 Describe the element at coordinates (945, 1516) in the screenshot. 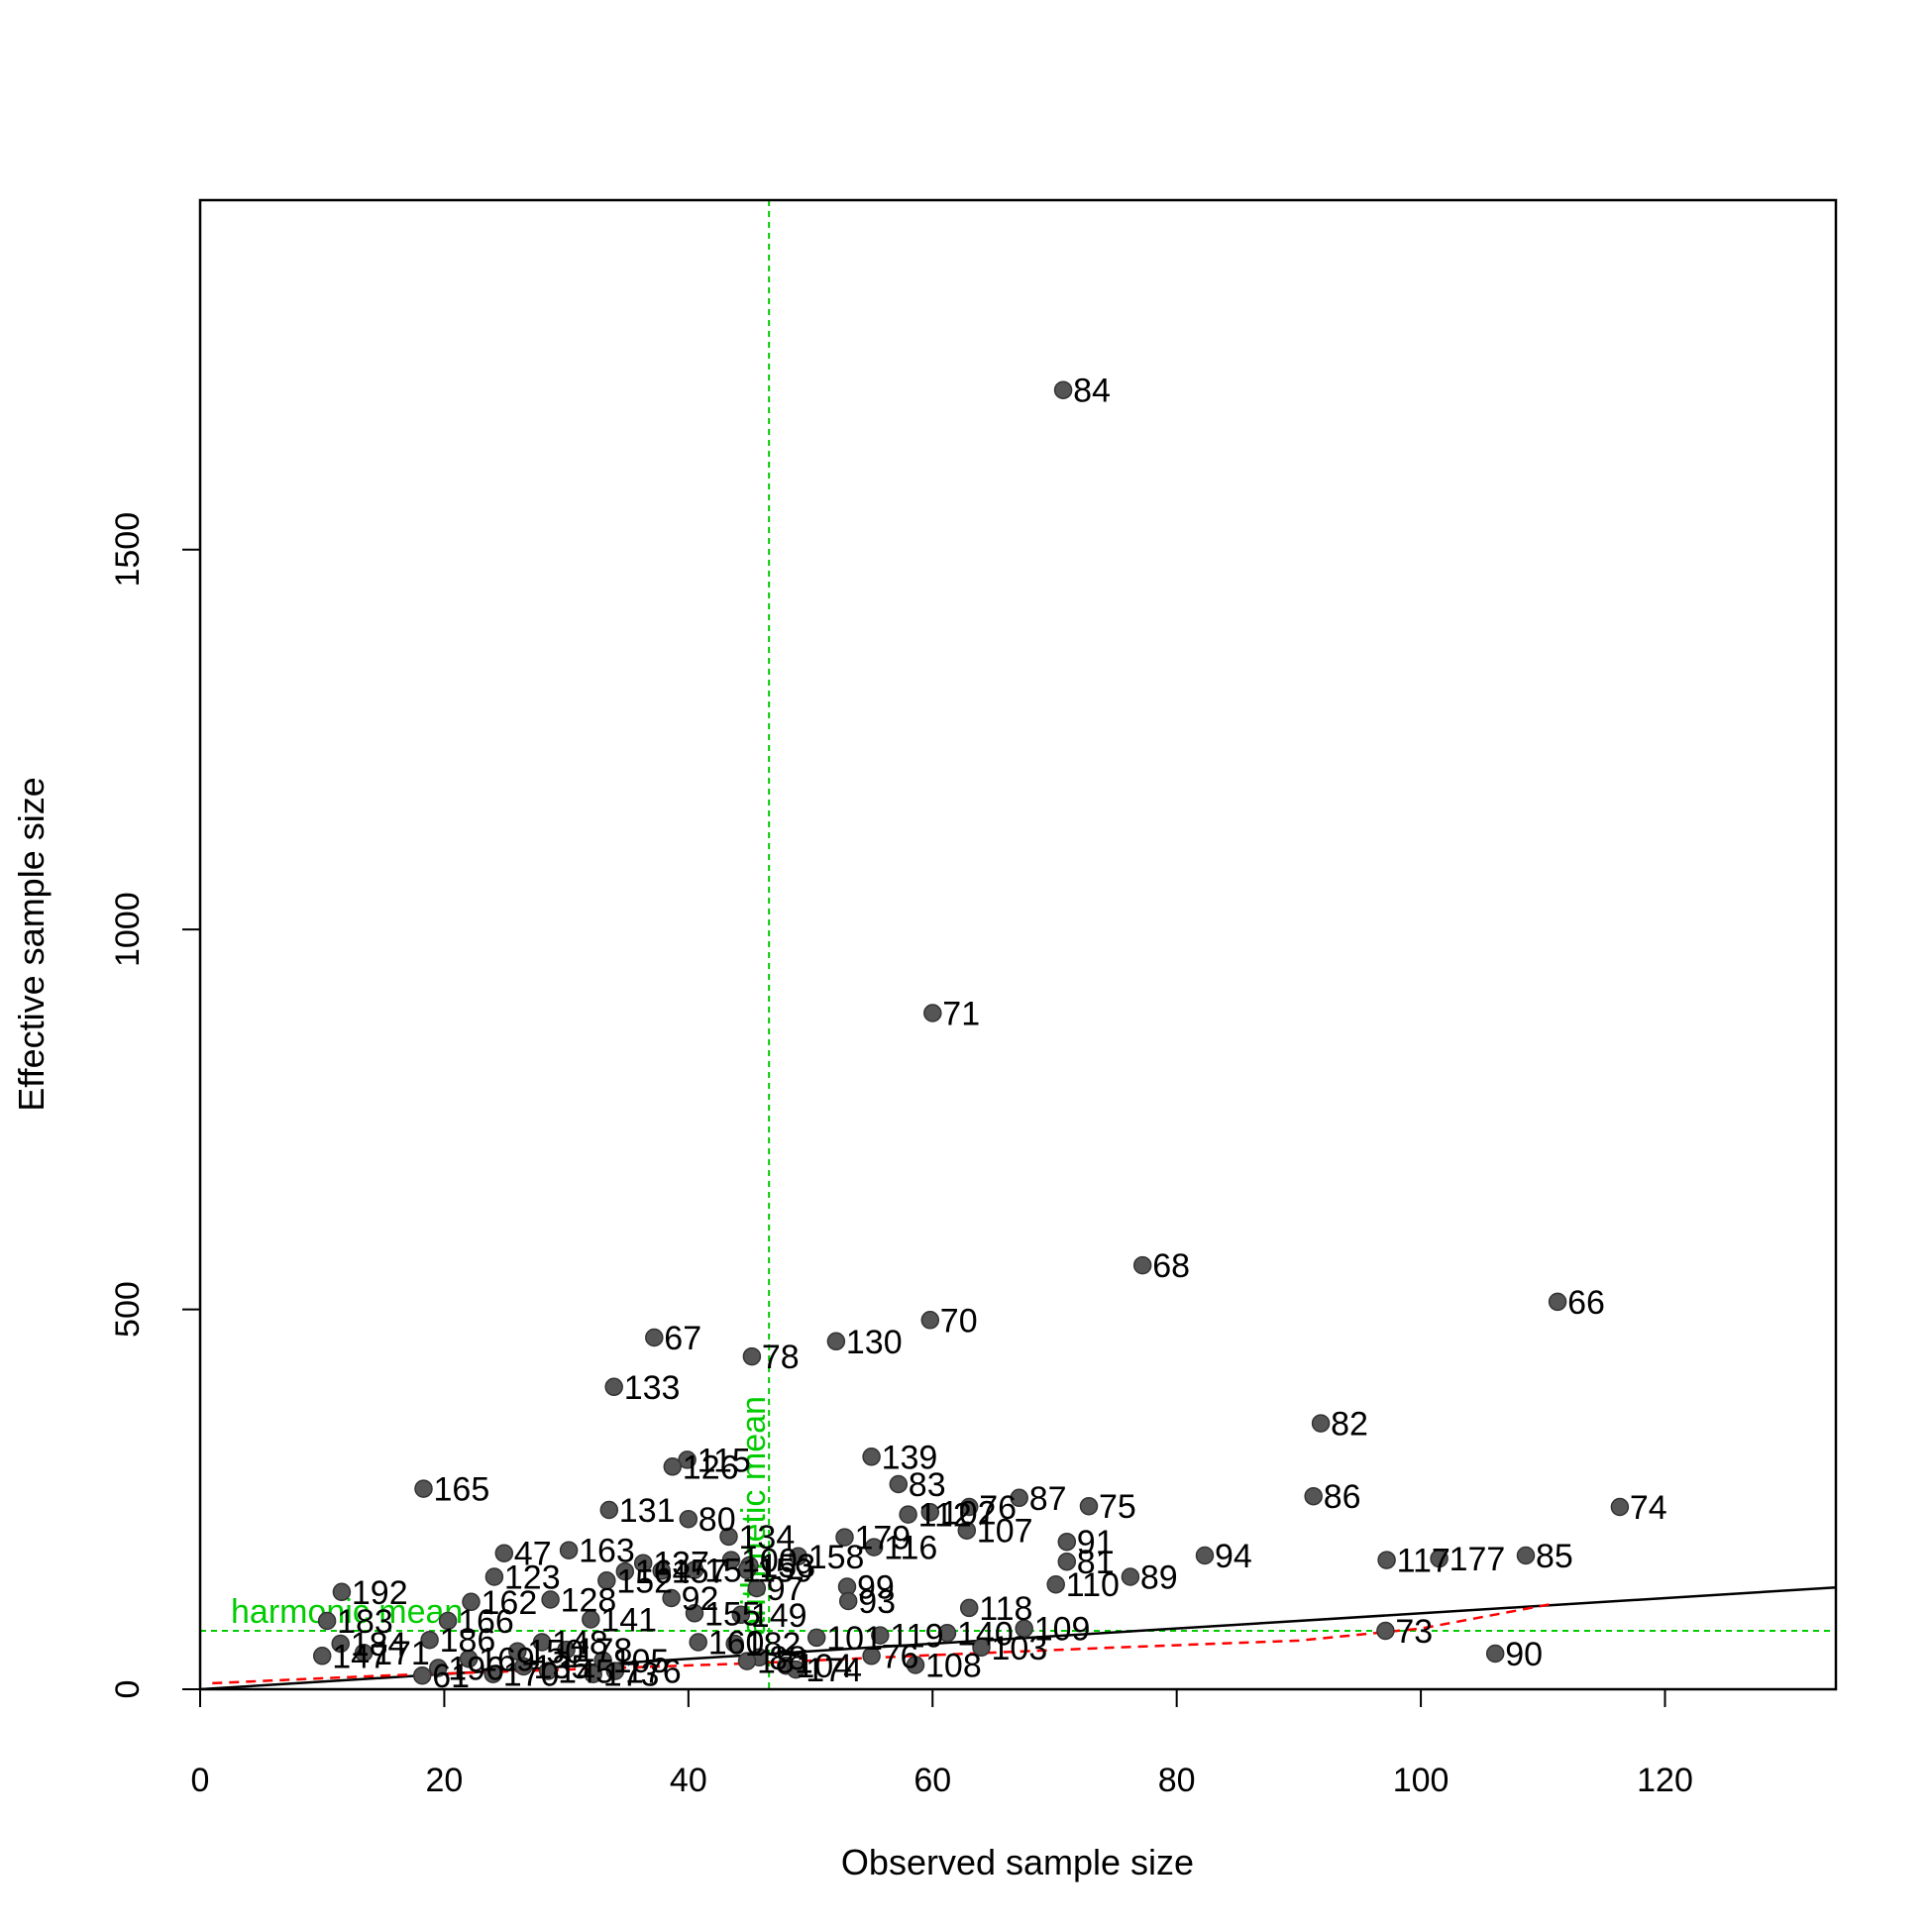

I see `point-label-112: 112` at that location.